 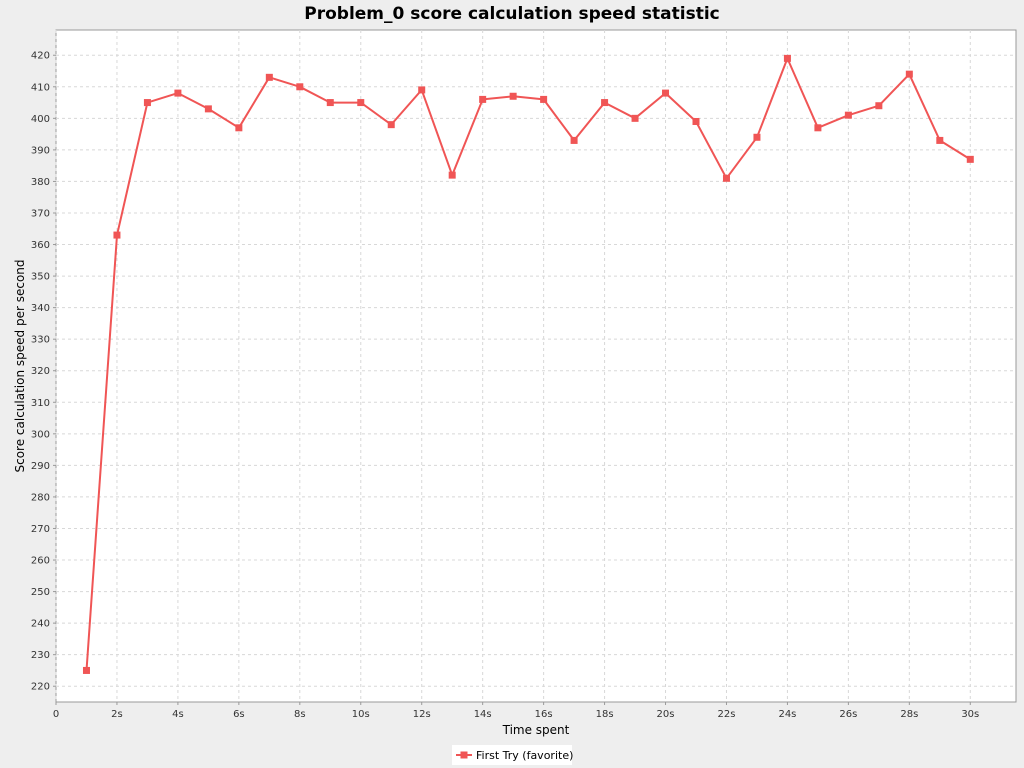 What do you see at coordinates (40, 466) in the screenshot?
I see `y-tick-label: 290` at bounding box center [40, 466].